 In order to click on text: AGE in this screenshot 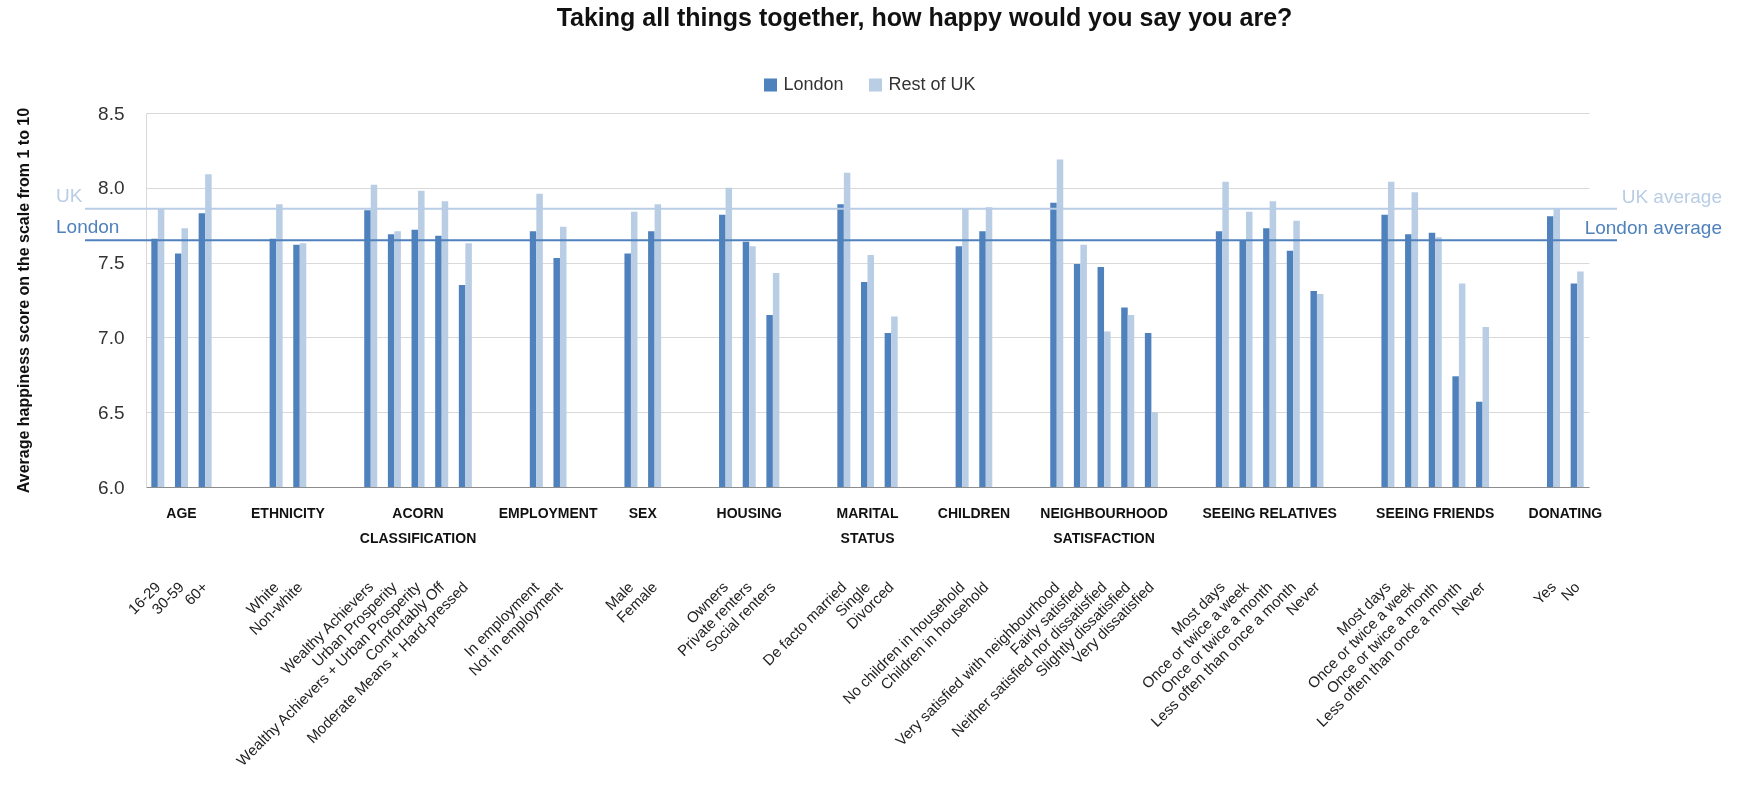, I will do `click(181, 513)`.